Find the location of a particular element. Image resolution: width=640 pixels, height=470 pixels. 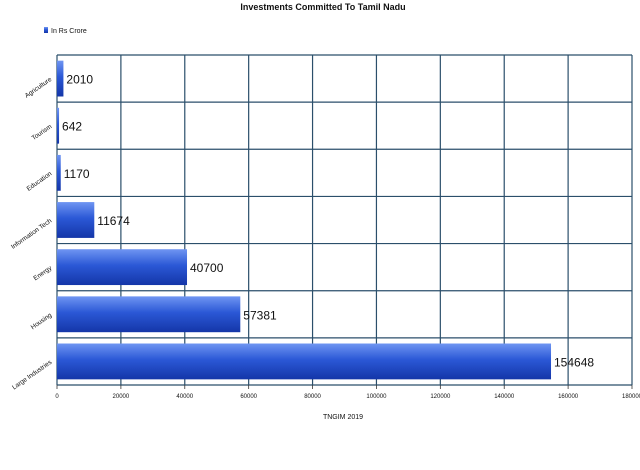

chart-title: Investments Committed To Tamil Nadu is located at coordinates (322, 7).